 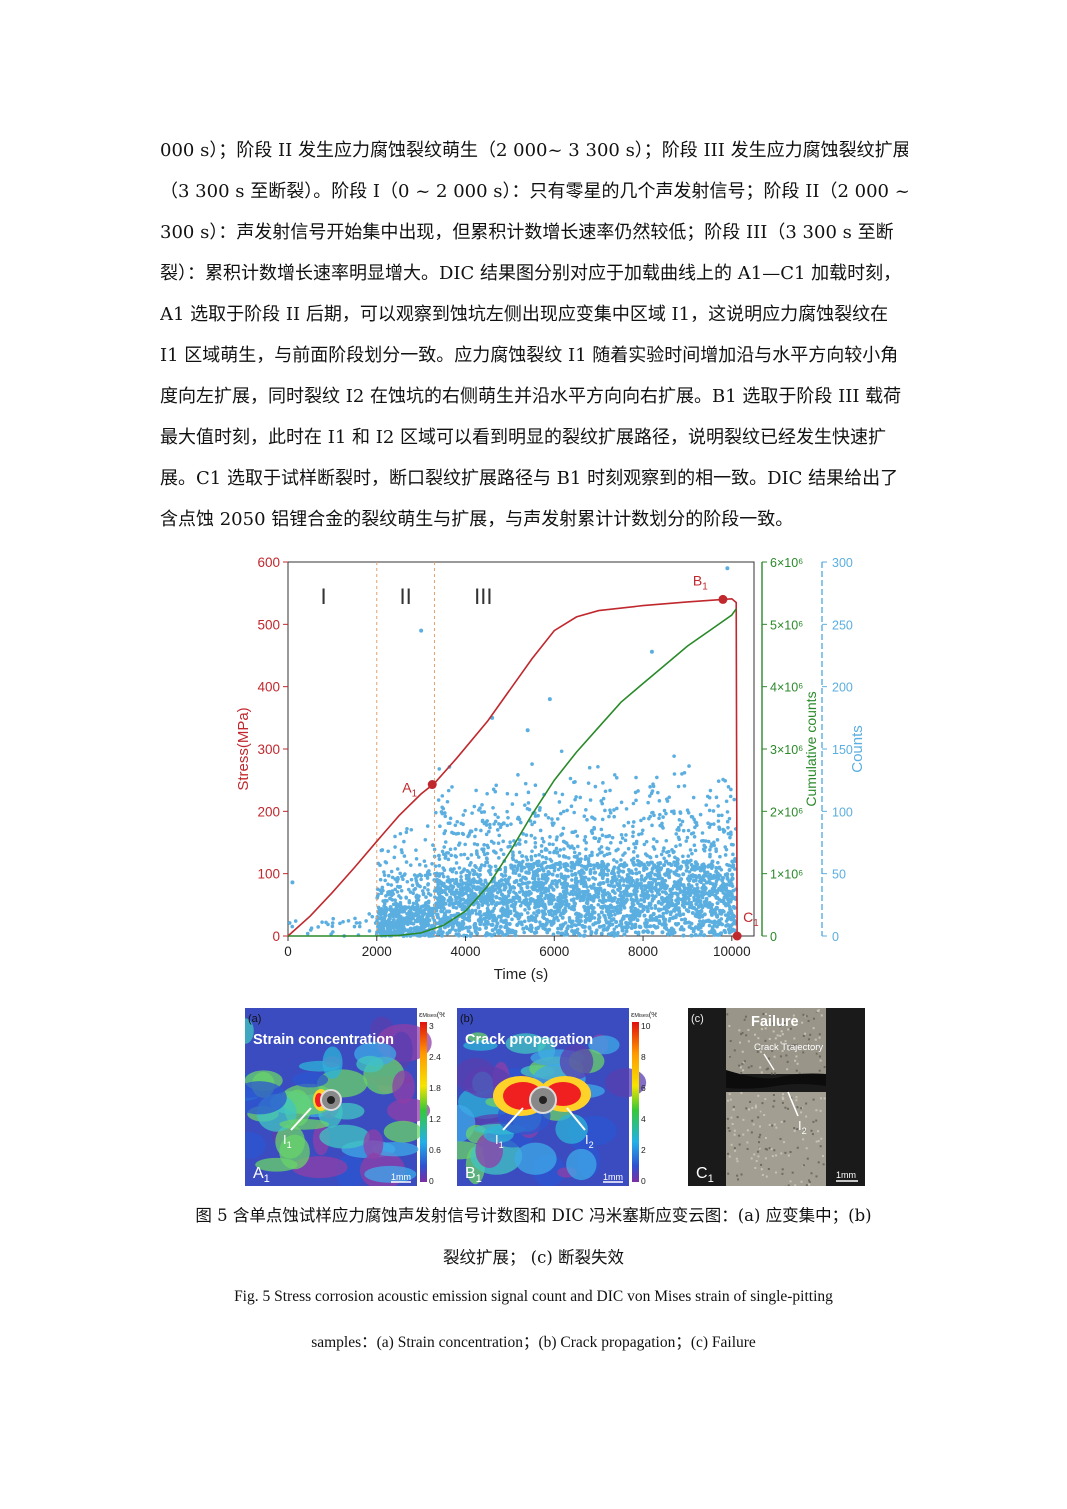 I want to click on y-mid-tick-label: 2×10⁶, so click(x=786, y=812).